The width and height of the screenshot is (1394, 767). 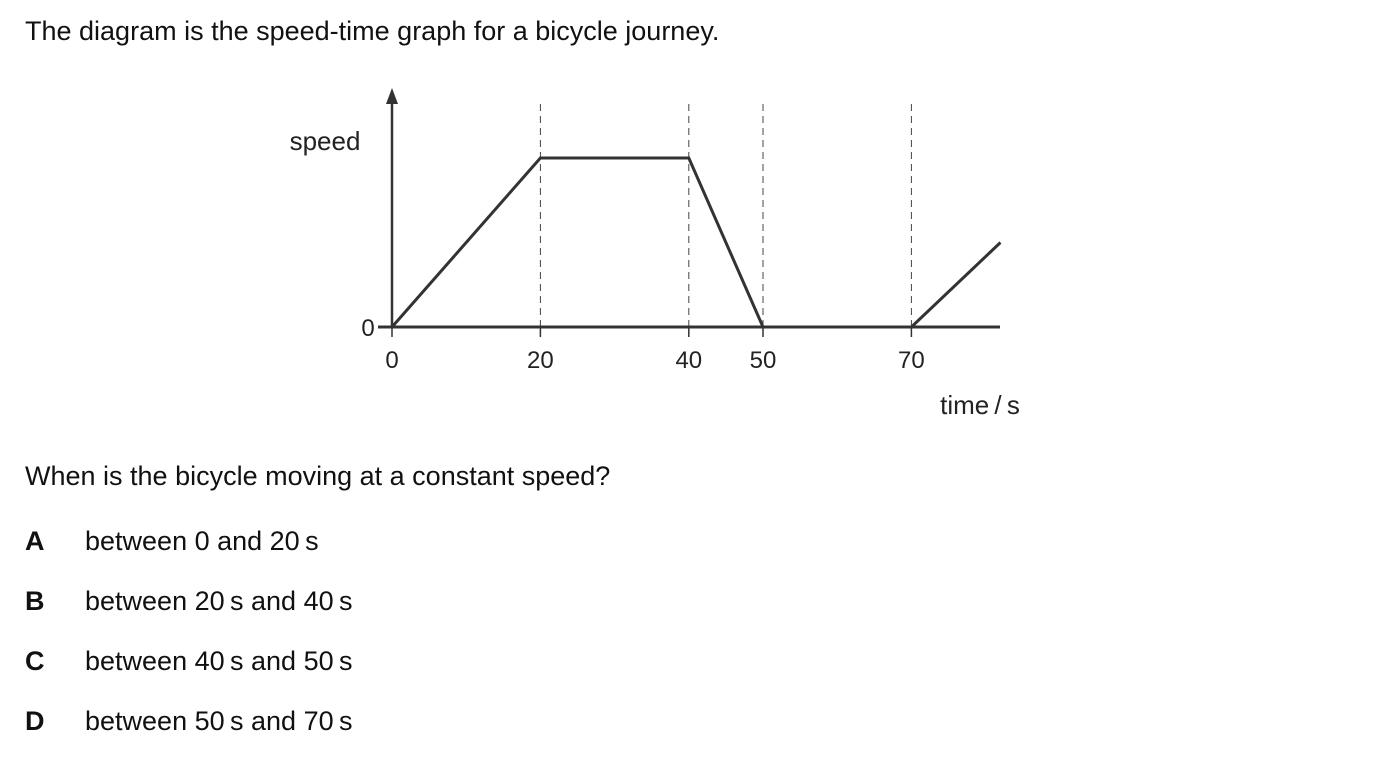 What do you see at coordinates (725, 215) in the screenshot?
I see `vertical-guide-lines` at bounding box center [725, 215].